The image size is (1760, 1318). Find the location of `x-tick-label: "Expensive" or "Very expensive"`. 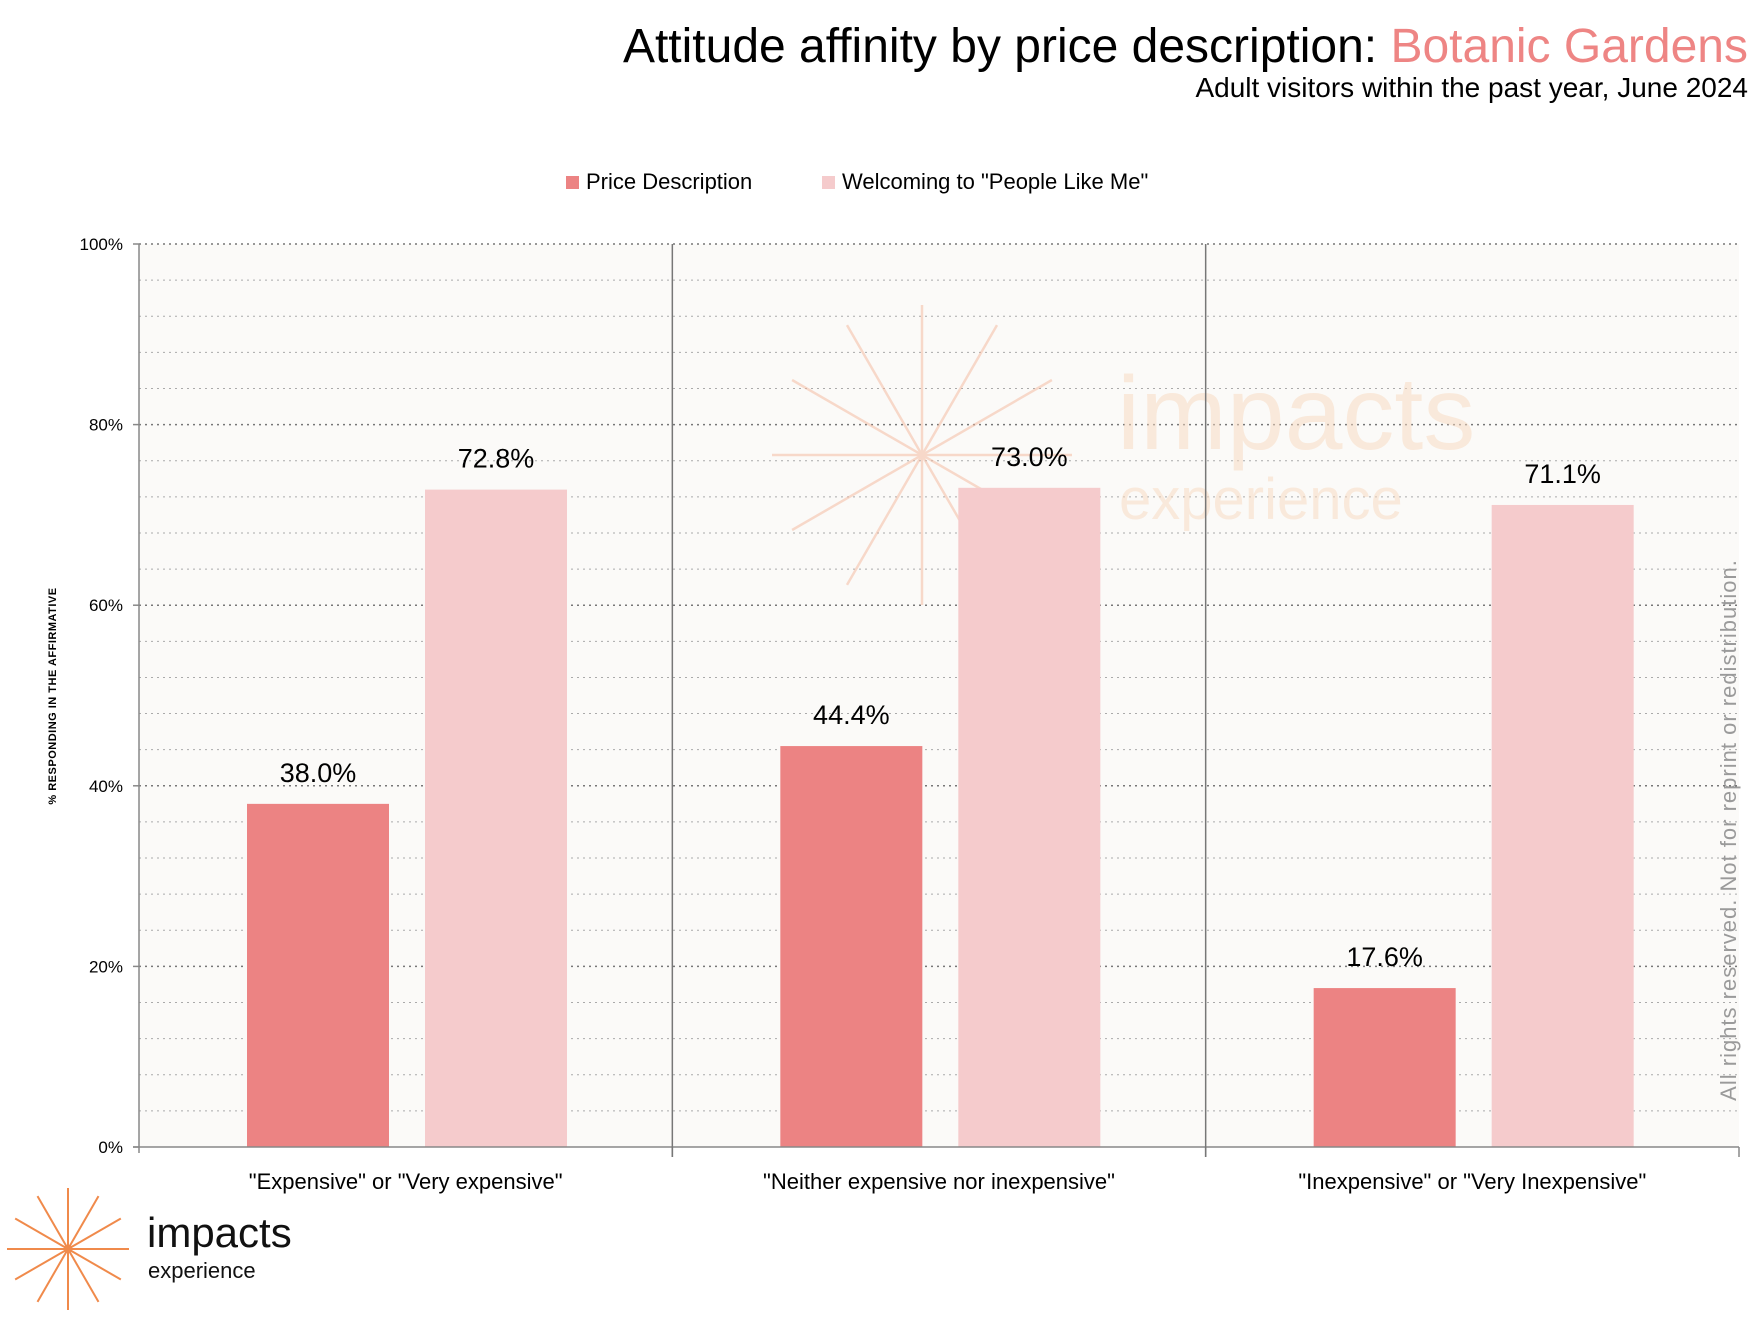

x-tick-label: "Expensive" or "Very expensive" is located at coordinates (406, 1181).